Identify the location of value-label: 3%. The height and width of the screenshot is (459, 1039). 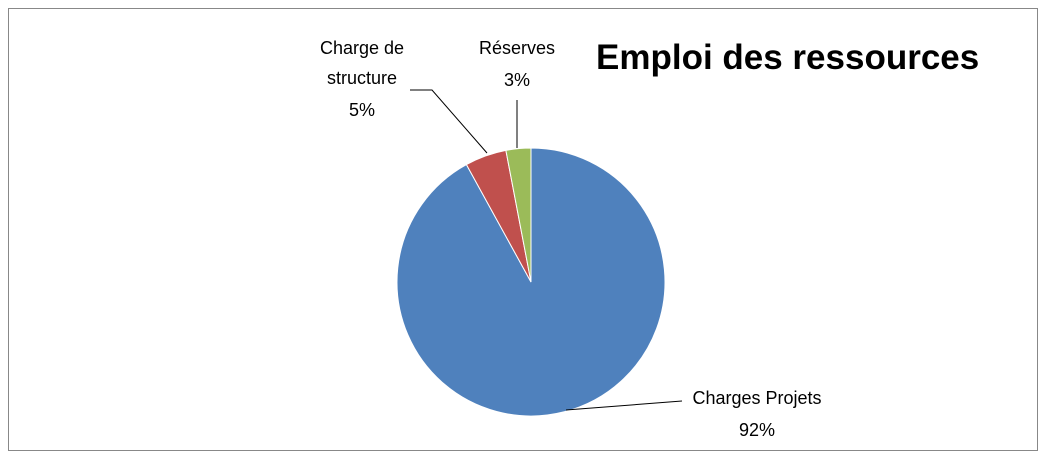
(517, 80).